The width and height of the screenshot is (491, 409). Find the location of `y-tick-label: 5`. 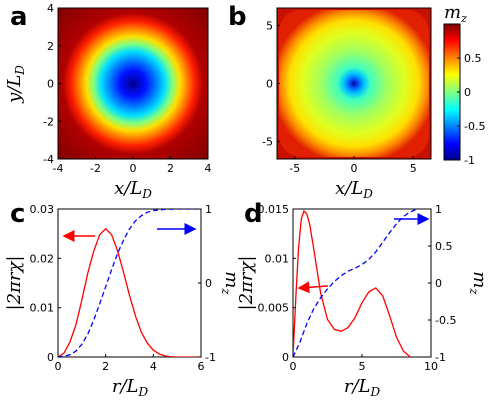

y-tick-label: 5 is located at coordinates (269, 25).